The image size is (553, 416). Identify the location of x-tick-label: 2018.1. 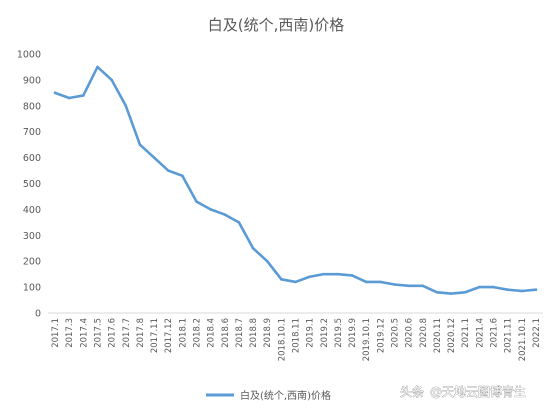
(183, 333).